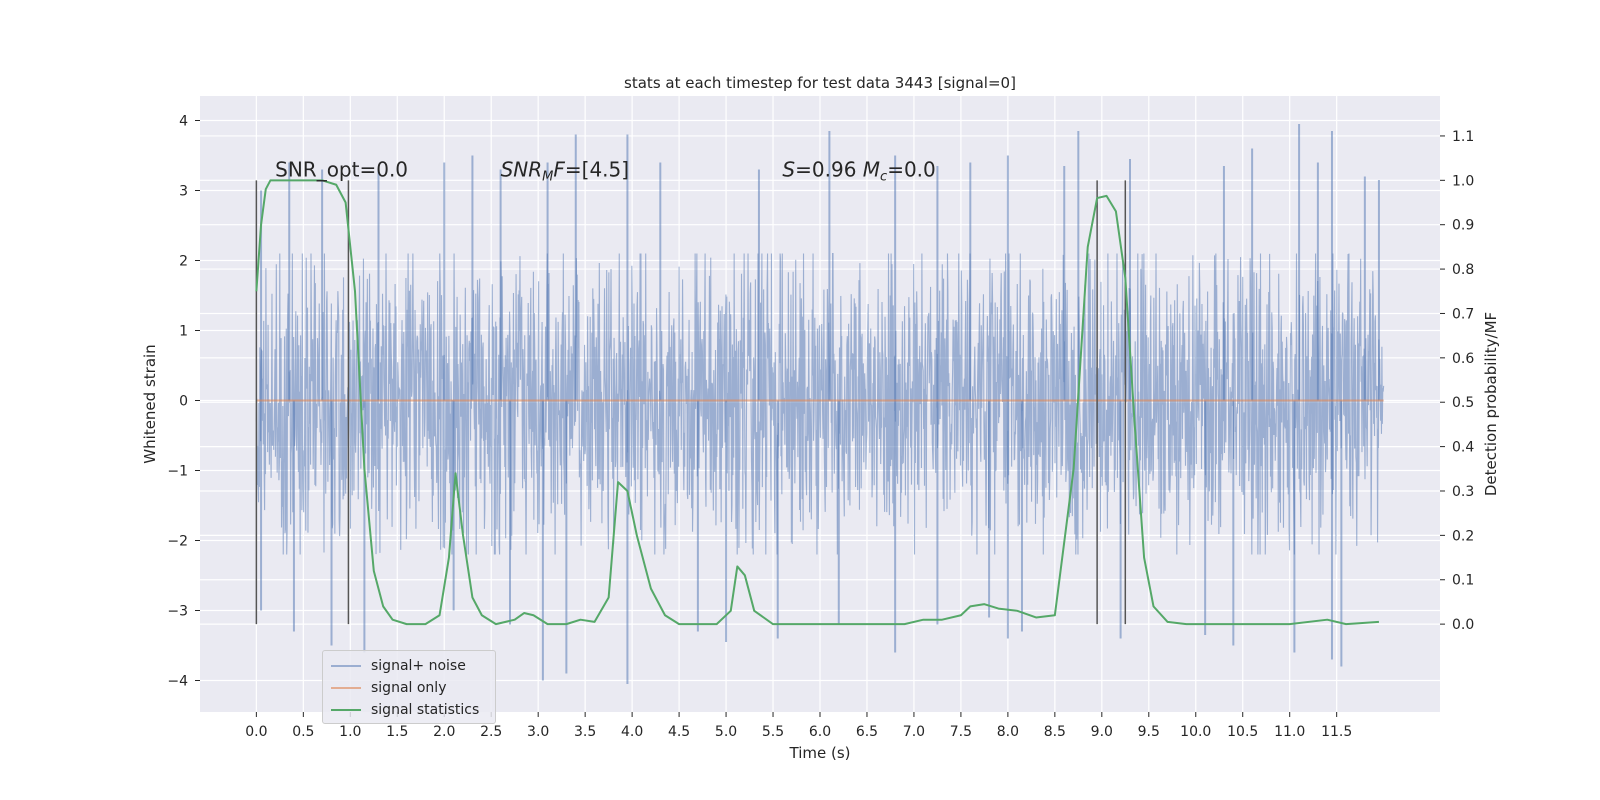 The image size is (1600, 800). I want to click on y-tick-label: −4, so click(177, 682).